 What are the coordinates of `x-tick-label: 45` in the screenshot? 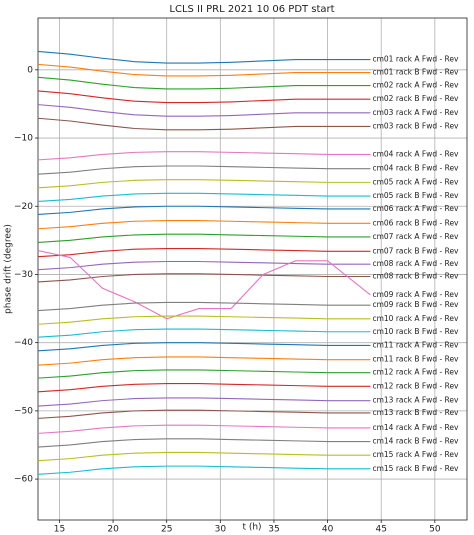 It's located at (380, 530).